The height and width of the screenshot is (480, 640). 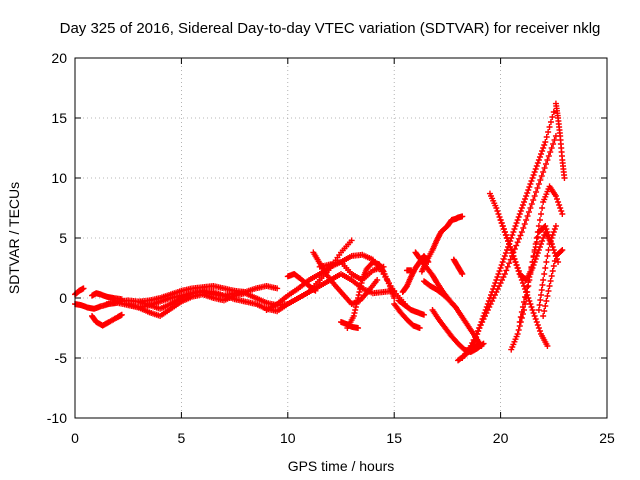 I want to click on x-tick-label: 5, so click(x=182, y=438).